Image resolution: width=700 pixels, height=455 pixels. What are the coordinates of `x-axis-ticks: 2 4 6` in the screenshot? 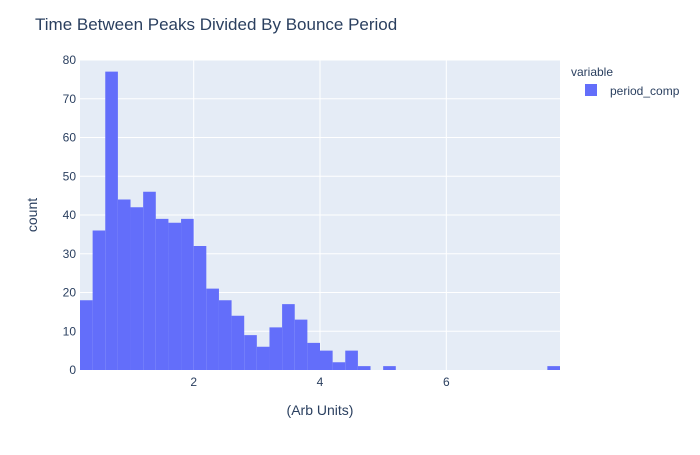 It's located at (320, 382).